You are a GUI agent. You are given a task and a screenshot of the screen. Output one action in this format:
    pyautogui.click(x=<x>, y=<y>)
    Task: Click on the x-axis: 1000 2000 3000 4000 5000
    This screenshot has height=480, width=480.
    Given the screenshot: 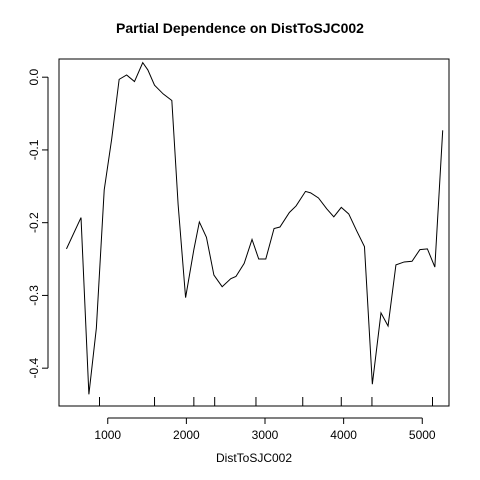 What is the action you would take?
    pyautogui.click(x=265, y=429)
    